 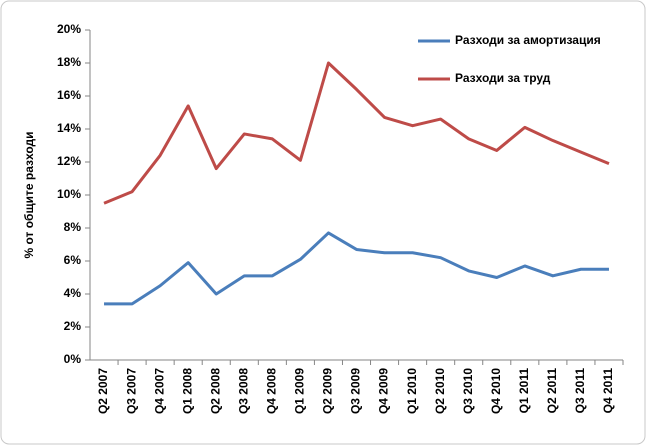 What do you see at coordinates (187, 391) in the screenshot?
I see `x-tick-label: Q1 2008` at bounding box center [187, 391].